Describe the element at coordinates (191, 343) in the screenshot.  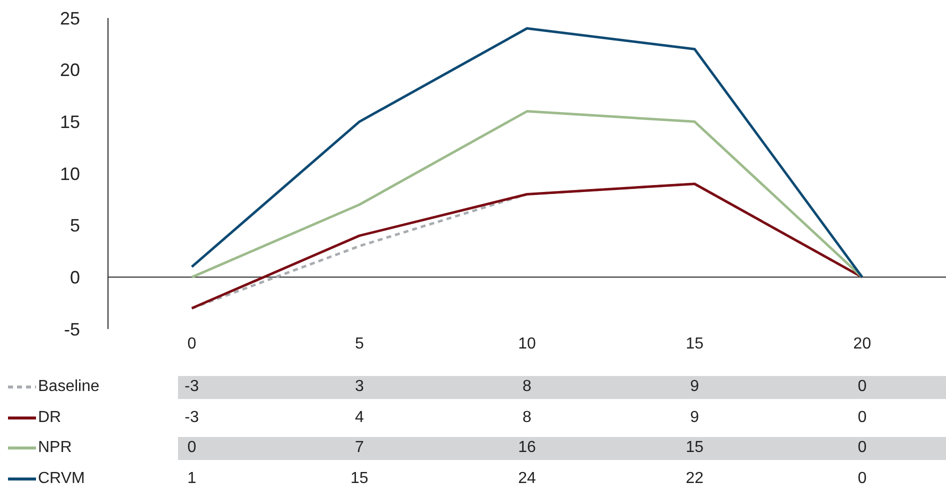
I see `x-tick-label: 0` at that location.